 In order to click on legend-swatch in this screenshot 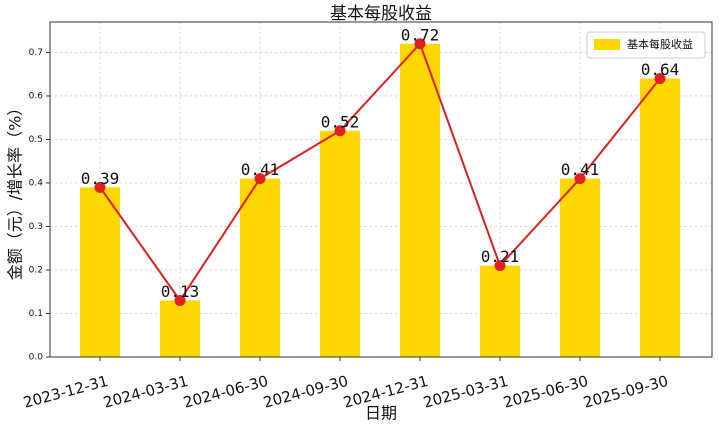, I will do `click(607, 44)`.